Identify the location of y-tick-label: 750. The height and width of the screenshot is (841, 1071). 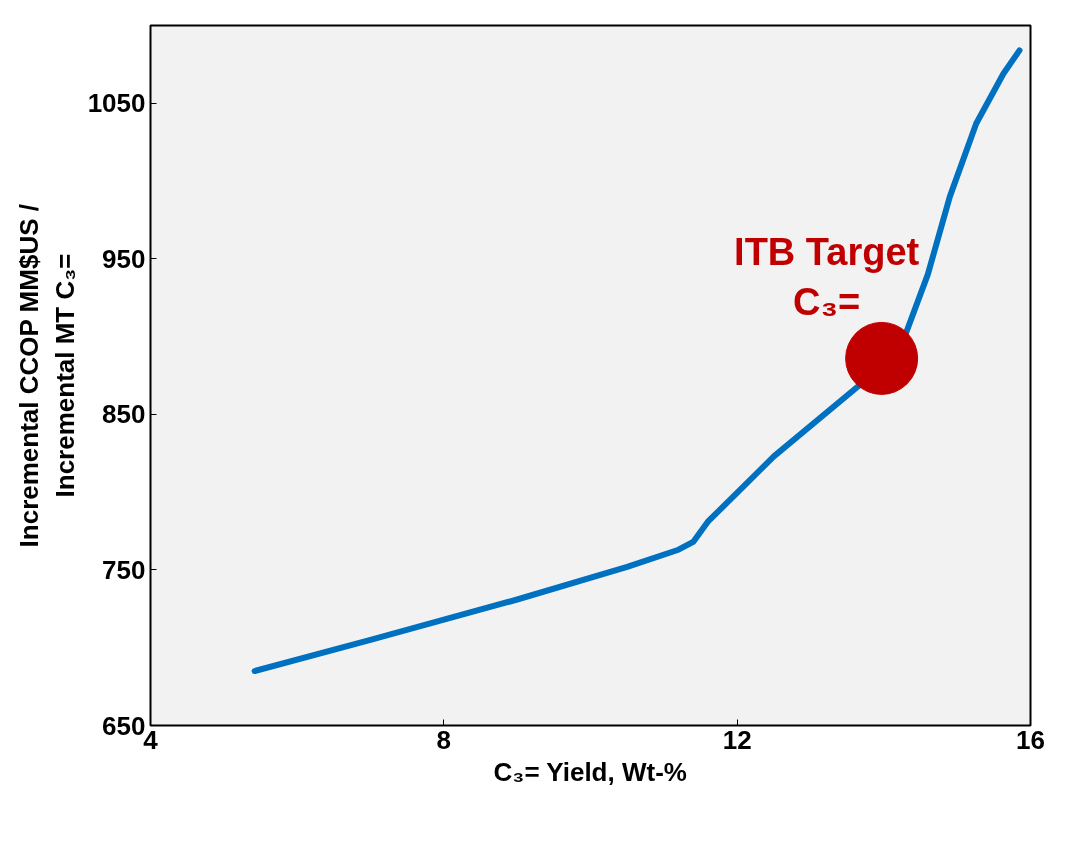
(124, 569).